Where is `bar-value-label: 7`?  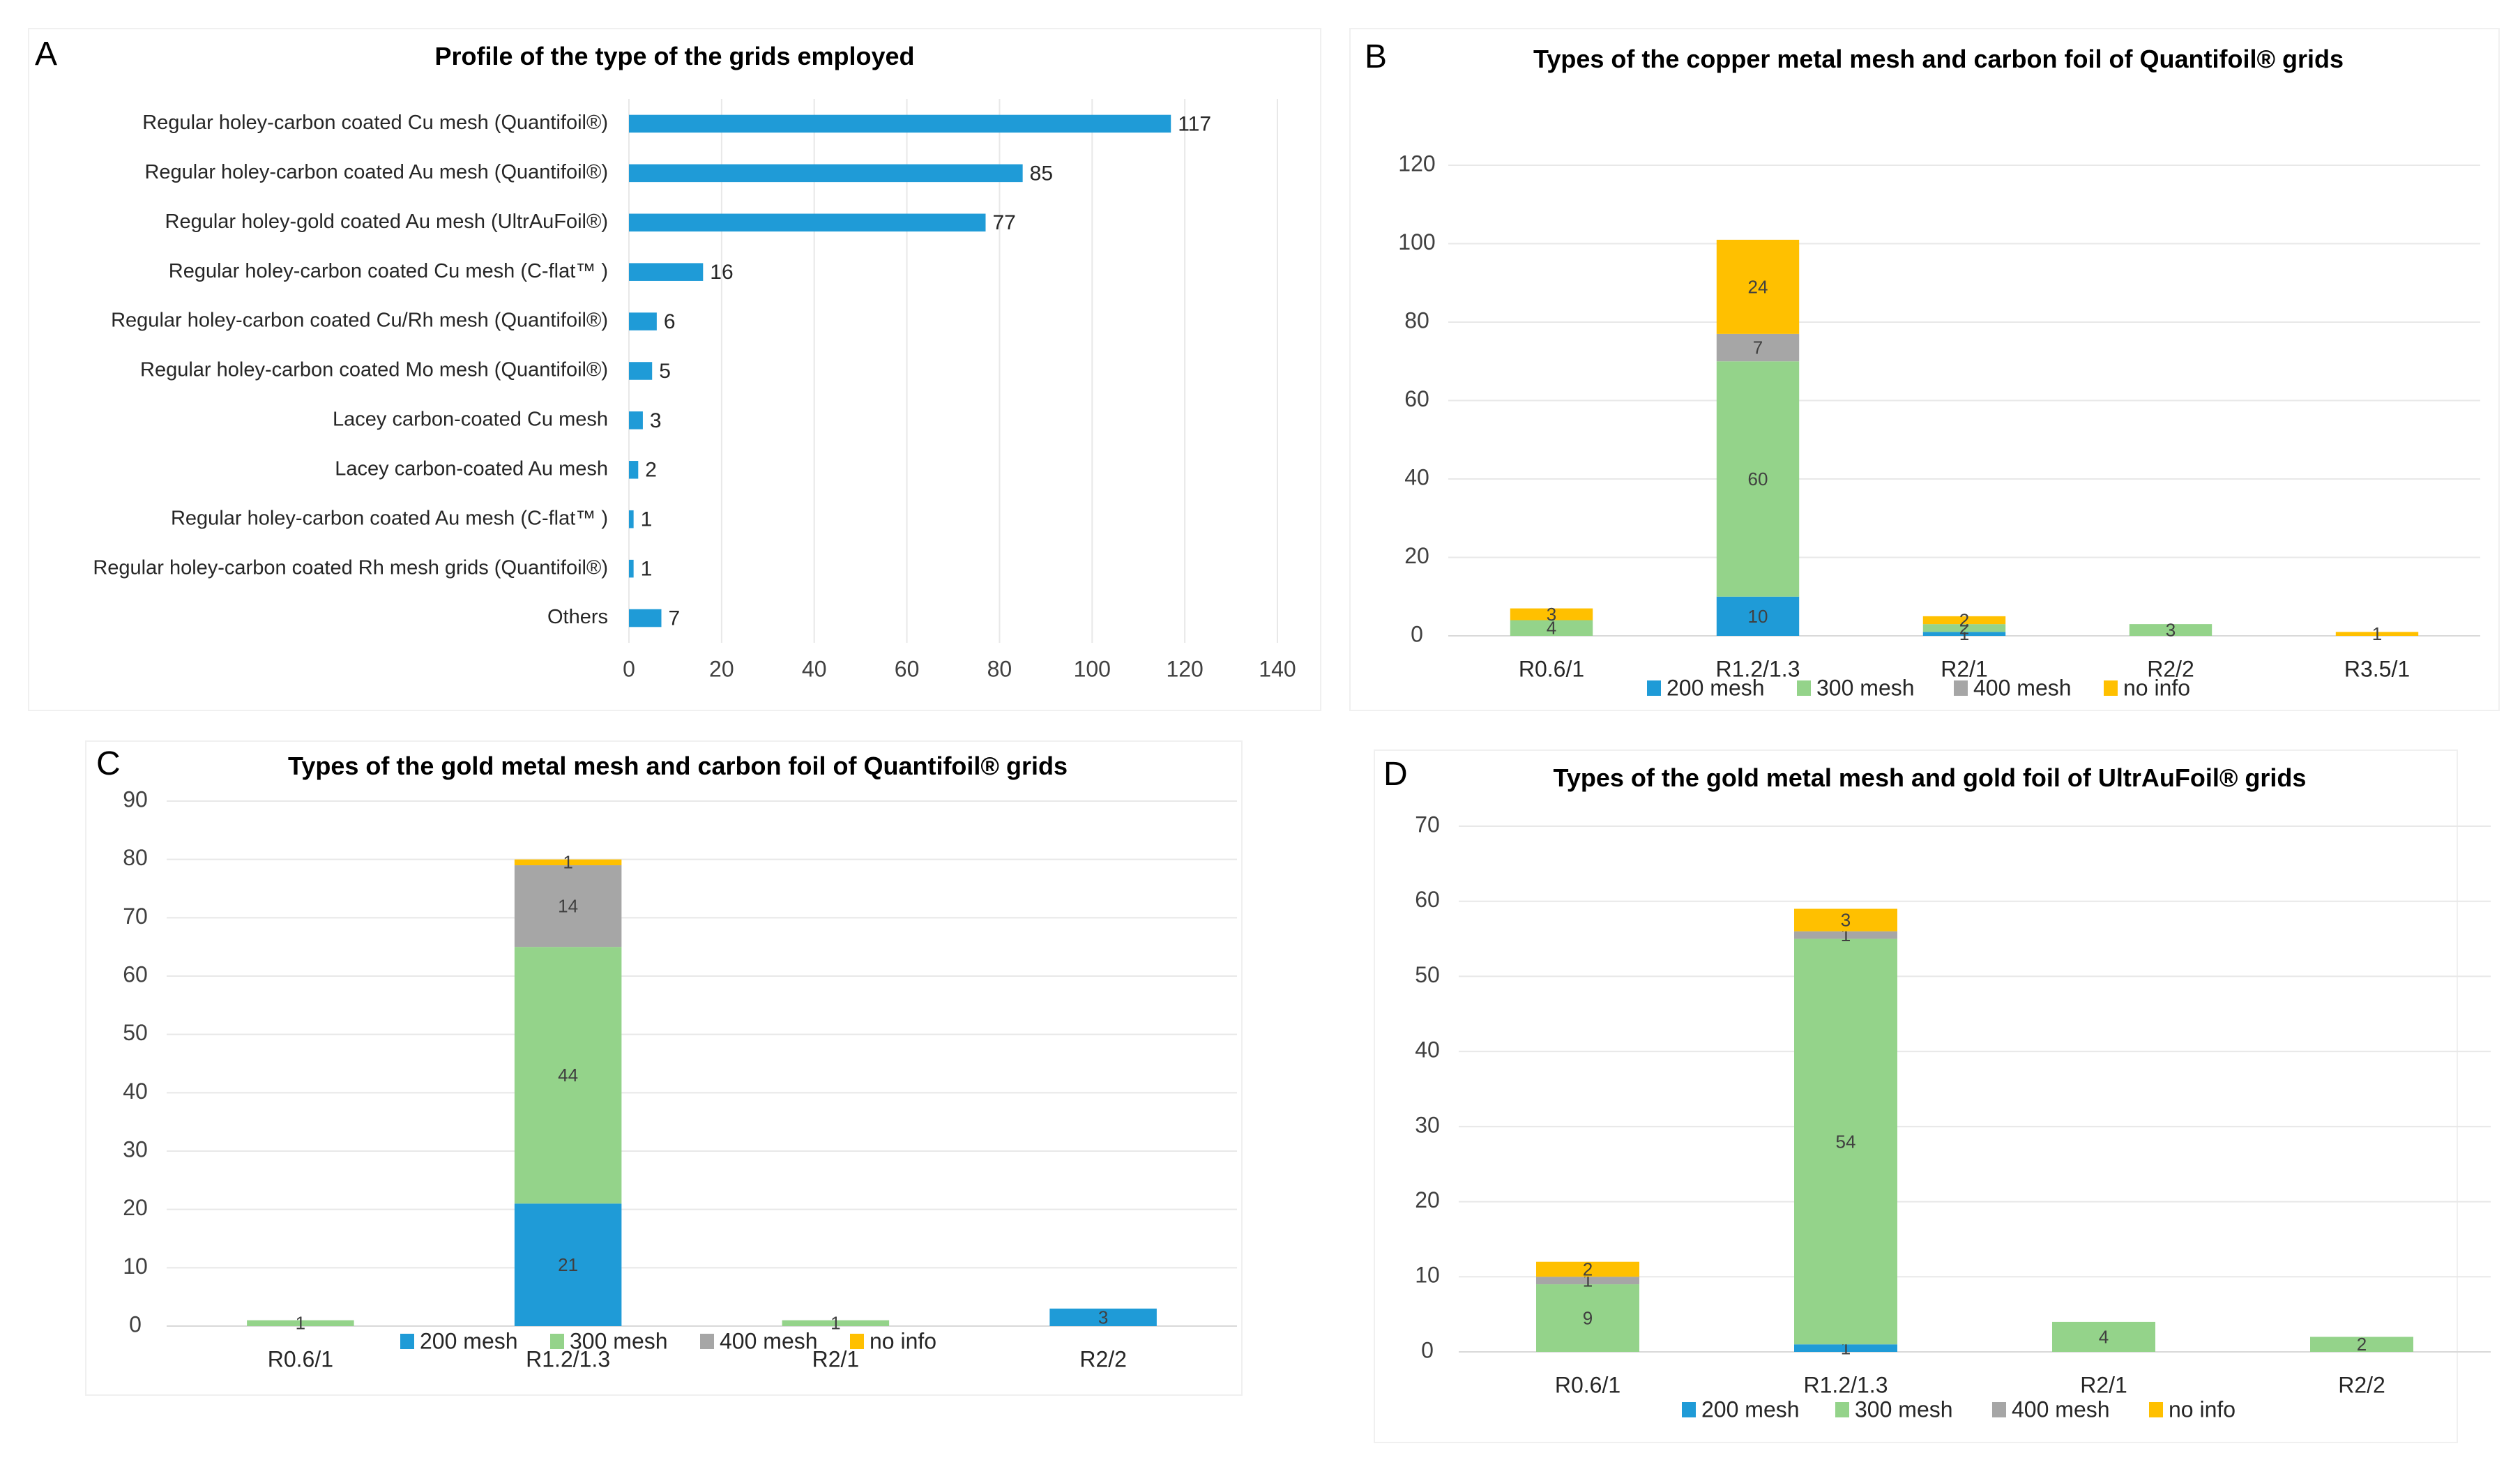
bar-value-label: 7 is located at coordinates (675, 618).